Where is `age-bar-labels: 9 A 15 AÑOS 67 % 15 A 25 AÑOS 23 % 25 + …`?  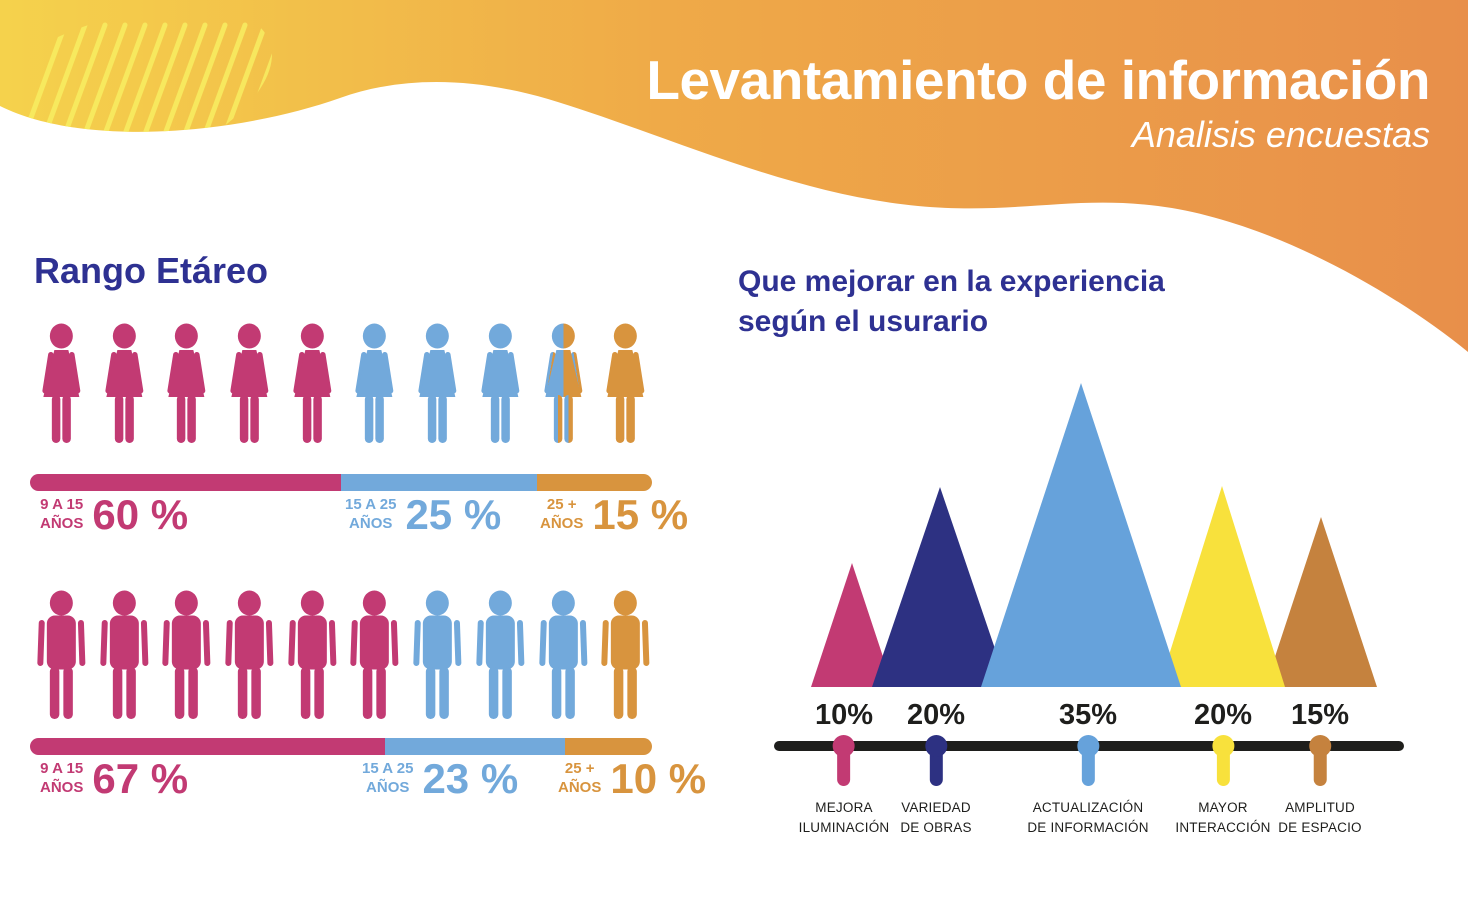
age-bar-labels: 9 A 15 AÑOS 67 % 15 A 25 AÑOS 23 % 25 + … is located at coordinates (360, 789).